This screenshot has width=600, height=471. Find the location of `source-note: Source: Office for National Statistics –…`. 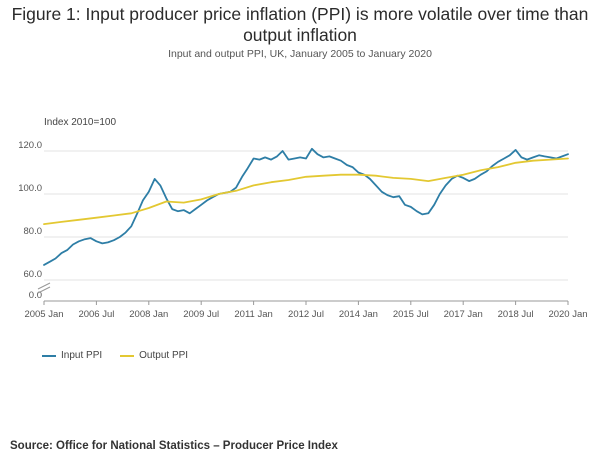

source-note: Source: Office for National Statistics –… is located at coordinates (174, 446).